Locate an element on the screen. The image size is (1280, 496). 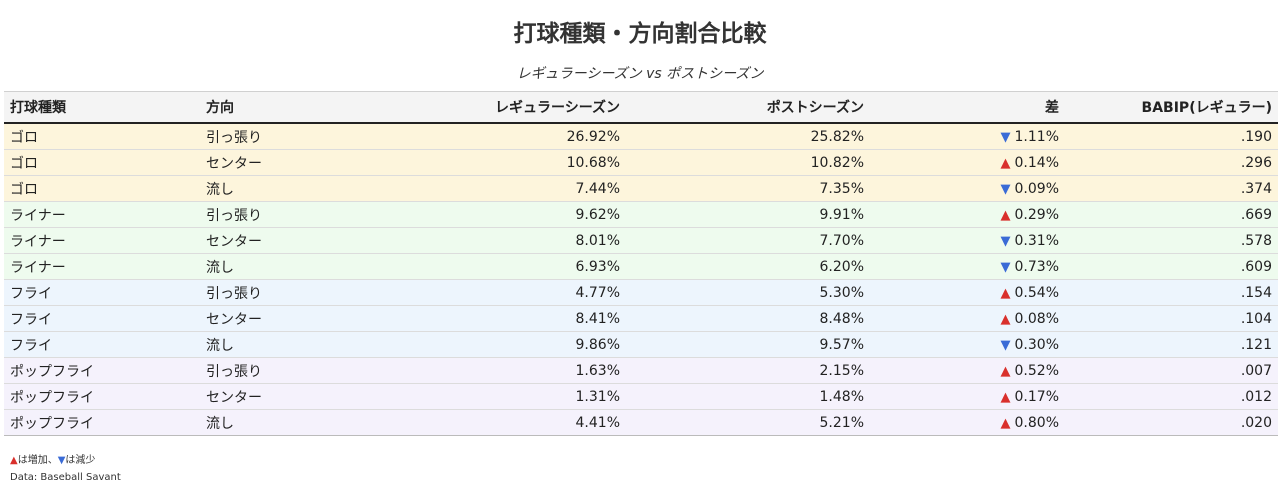
cell-babip: .296 is located at coordinates (1171, 162).